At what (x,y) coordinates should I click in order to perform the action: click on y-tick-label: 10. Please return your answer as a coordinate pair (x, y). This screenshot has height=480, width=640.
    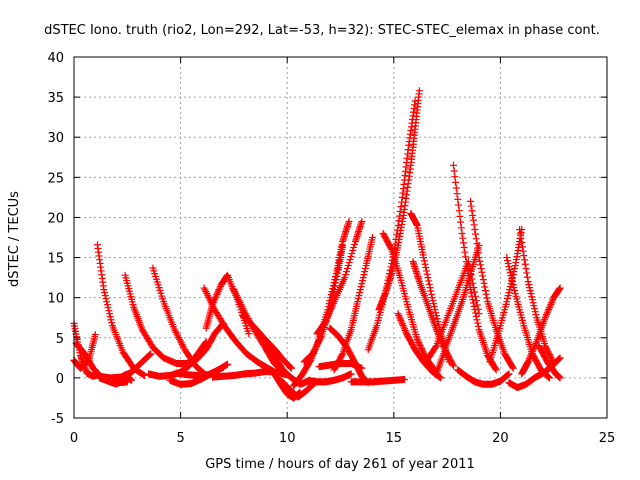
    Looking at the image, I should click on (55, 299).